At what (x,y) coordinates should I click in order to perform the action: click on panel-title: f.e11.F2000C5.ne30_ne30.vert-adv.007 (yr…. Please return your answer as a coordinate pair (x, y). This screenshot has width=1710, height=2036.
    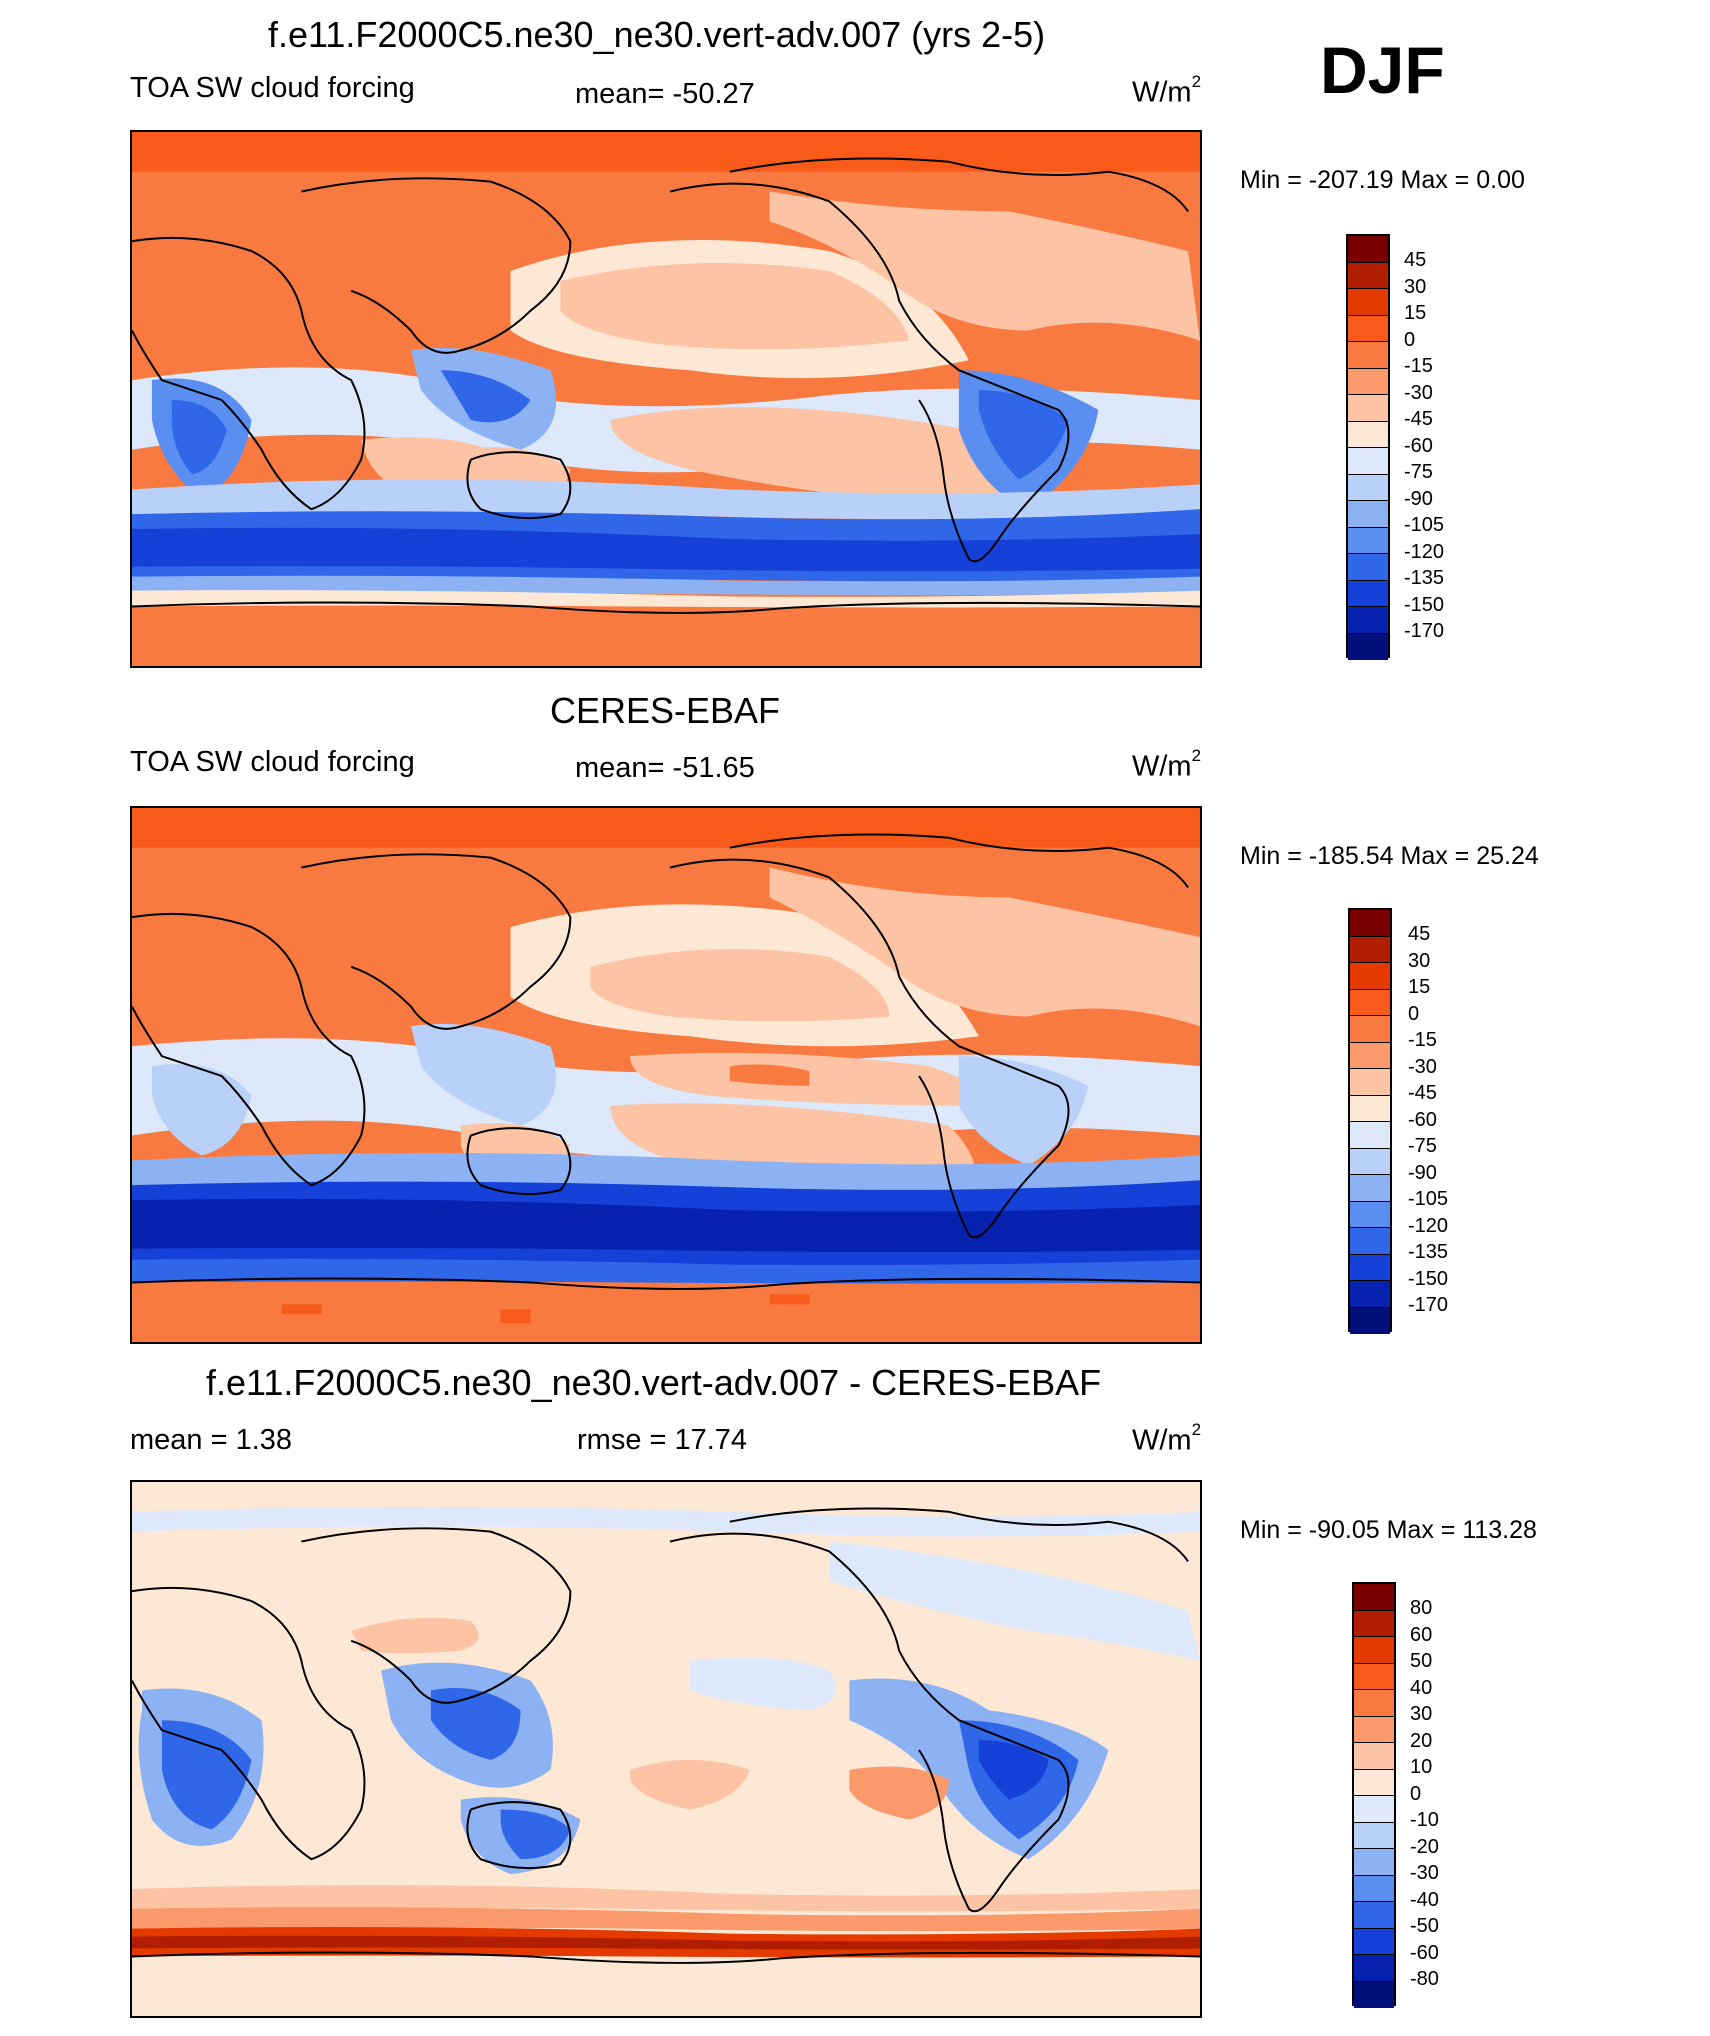
    Looking at the image, I should click on (657, 34).